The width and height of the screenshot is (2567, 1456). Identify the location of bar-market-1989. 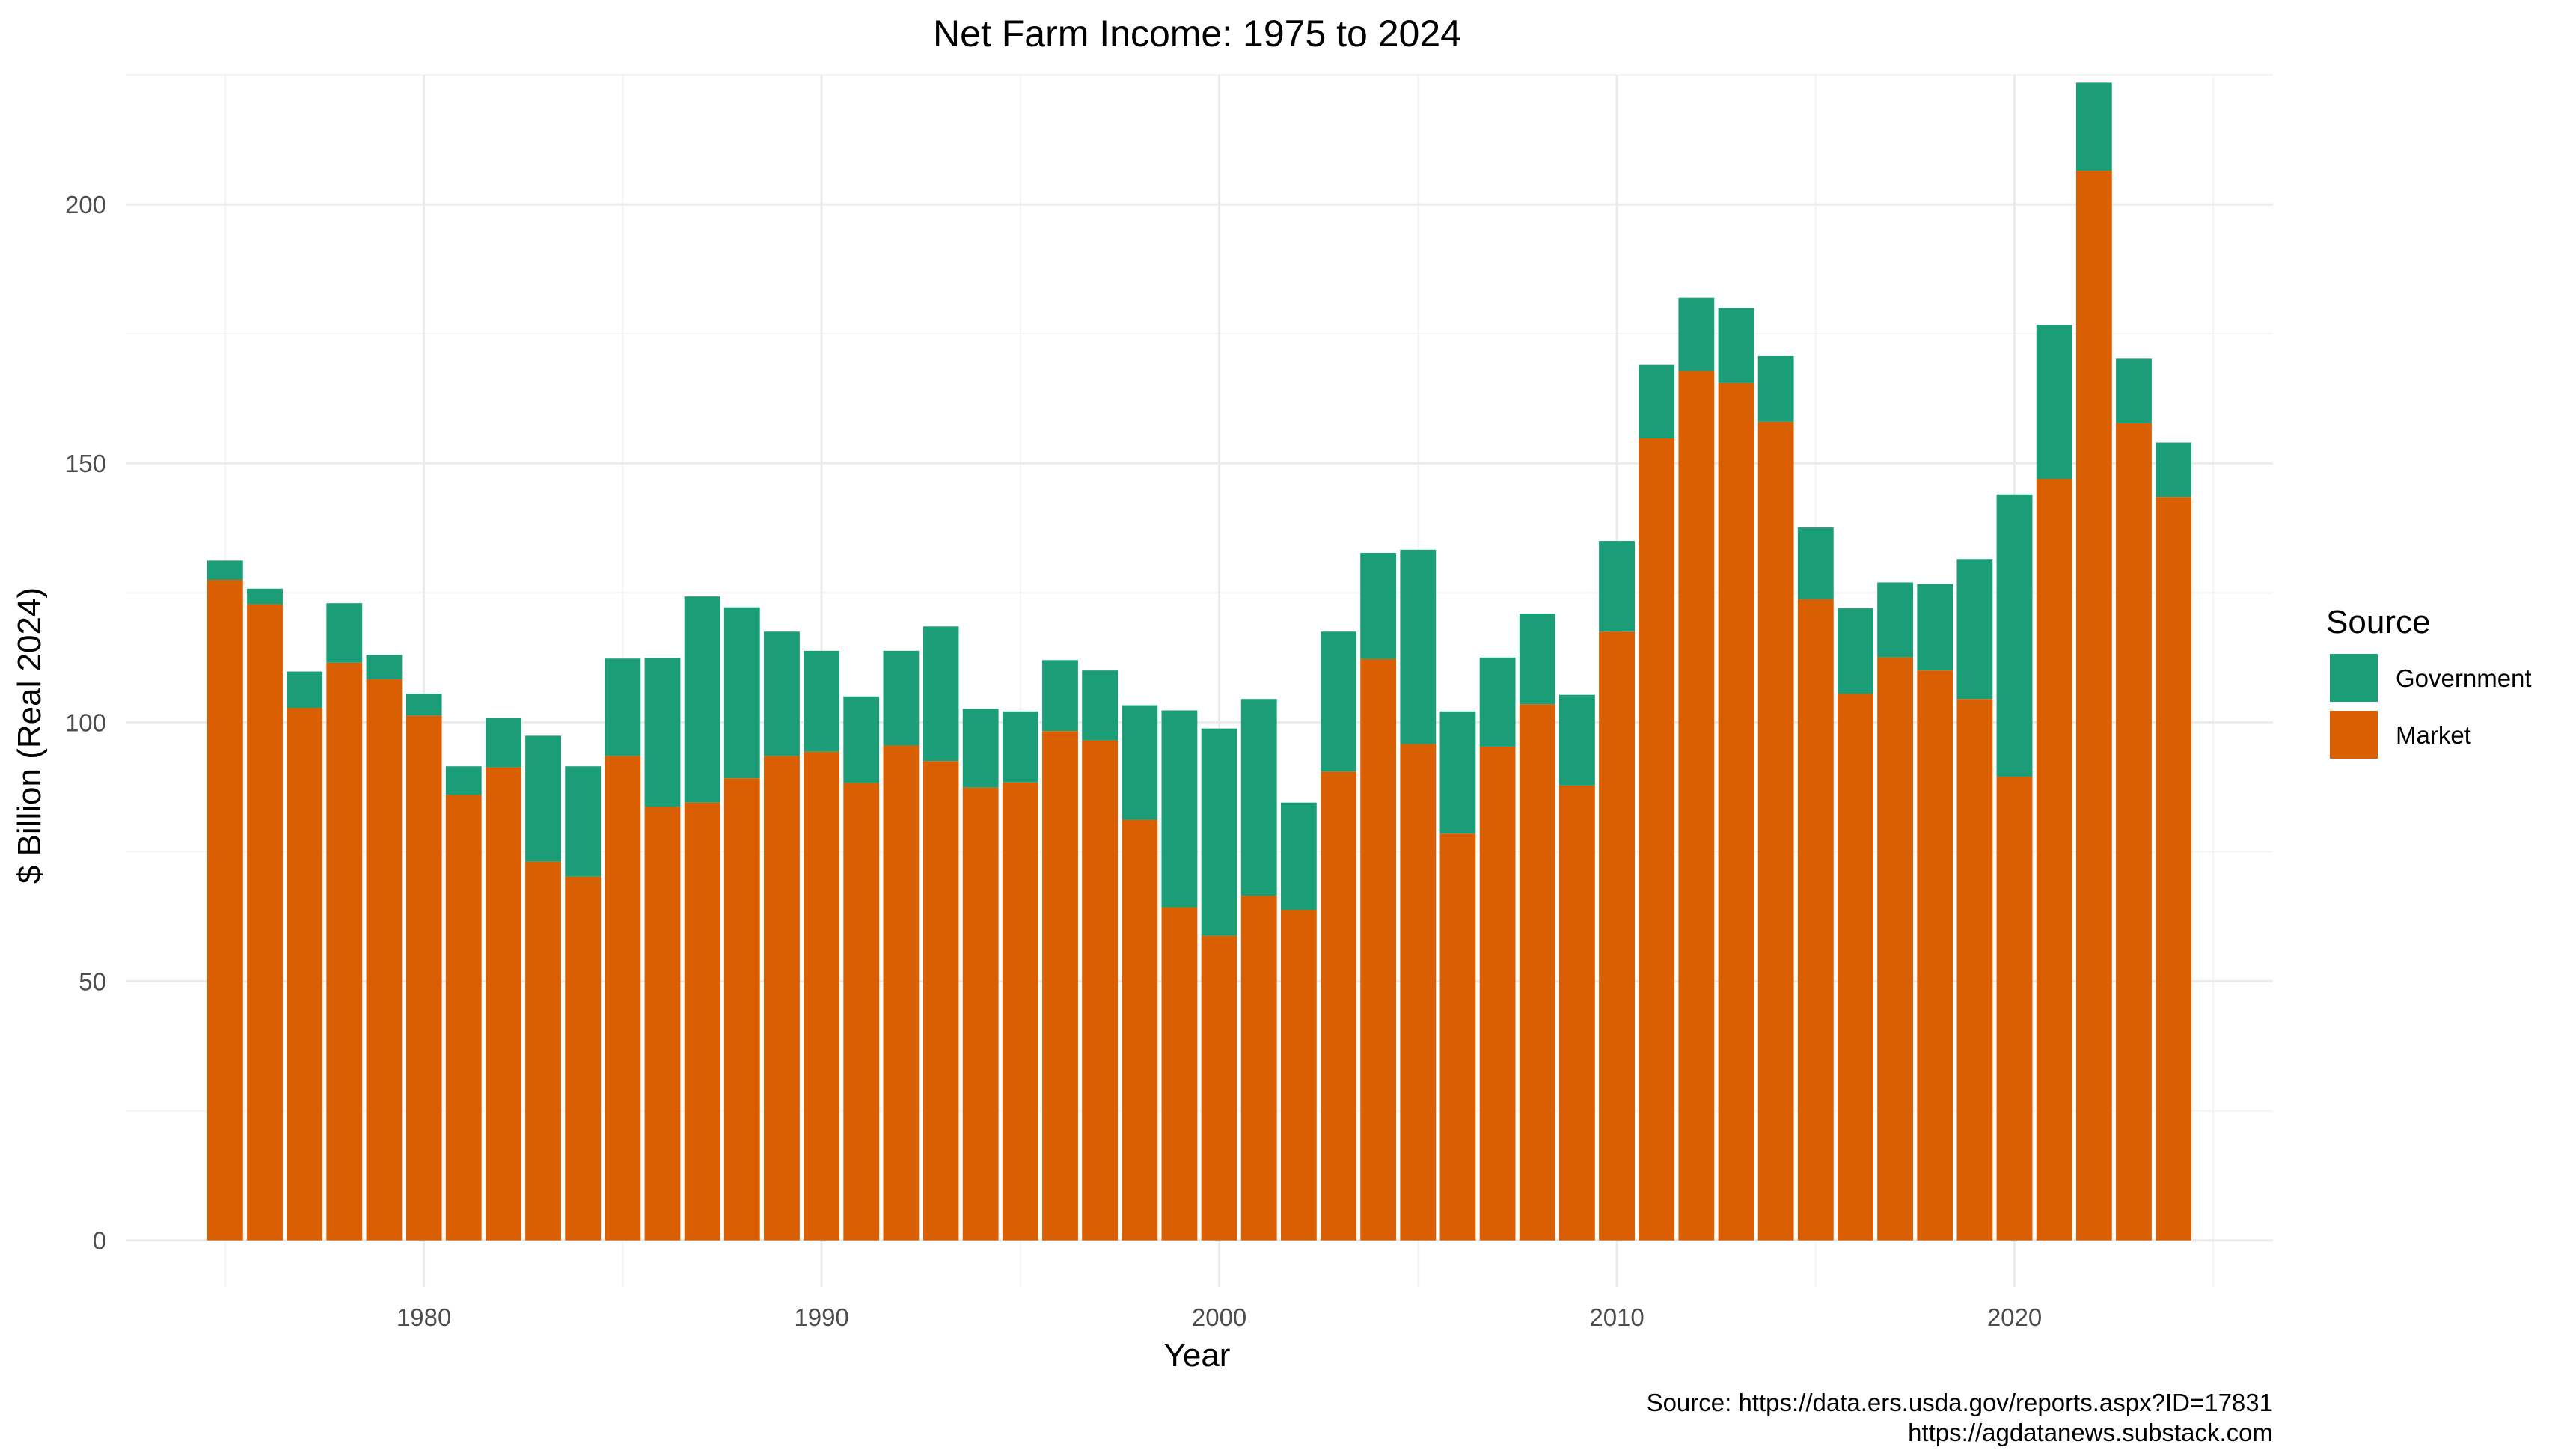
(782, 998).